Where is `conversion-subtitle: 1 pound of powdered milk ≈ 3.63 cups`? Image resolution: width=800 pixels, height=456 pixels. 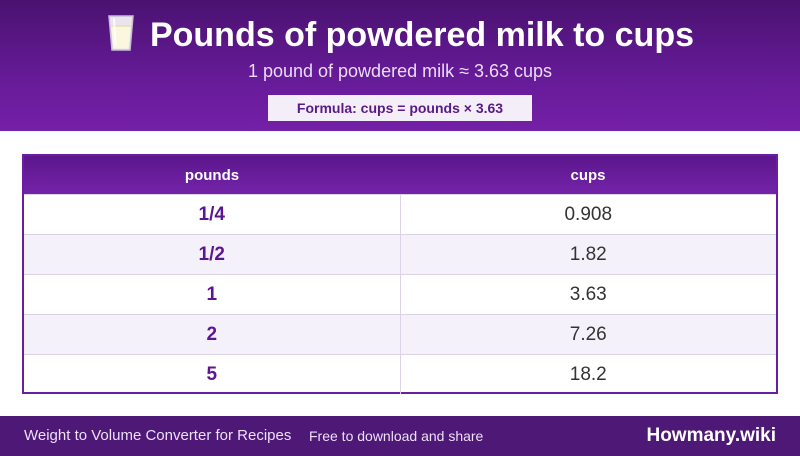
conversion-subtitle: 1 pound of powdered milk ≈ 3.63 cups is located at coordinates (400, 71).